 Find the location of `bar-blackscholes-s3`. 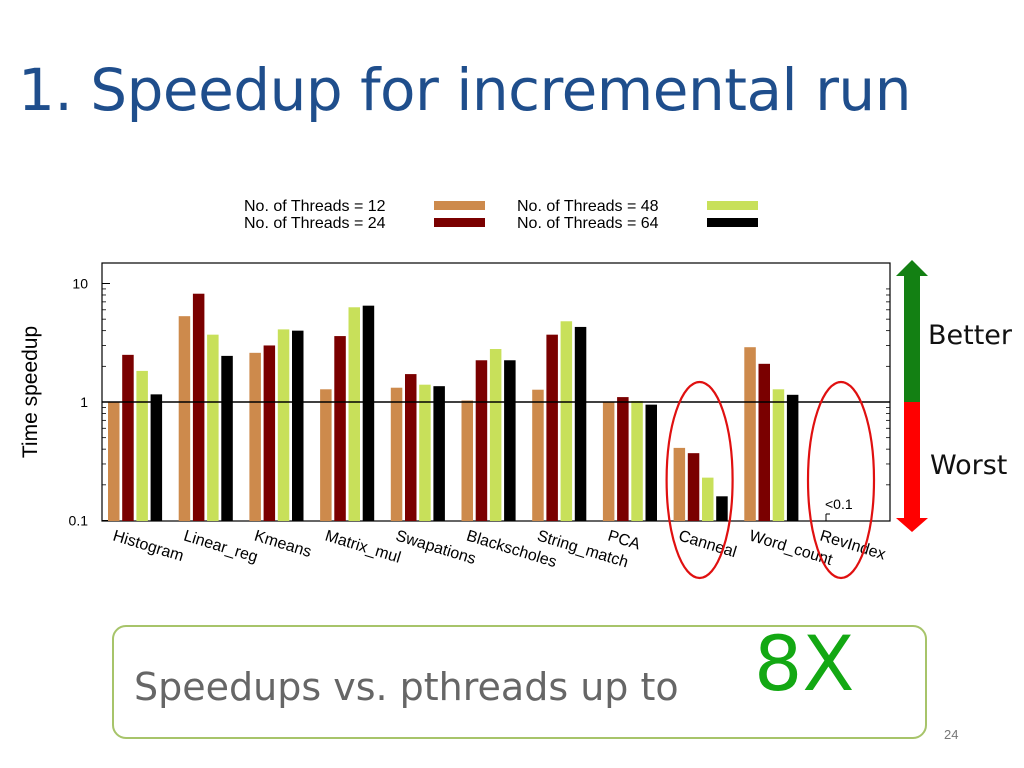

bar-blackscholes-s3 is located at coordinates (495, 435).